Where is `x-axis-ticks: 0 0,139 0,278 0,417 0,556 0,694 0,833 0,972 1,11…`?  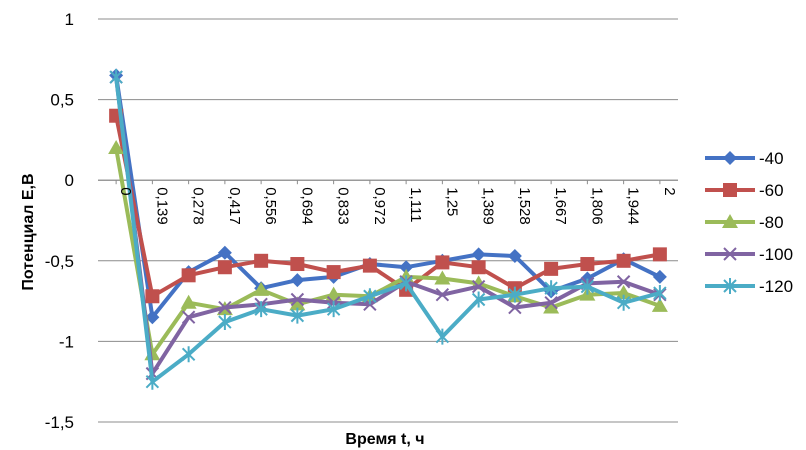
x-axis-ticks: 0 0,139 0,278 0,417 0,556 0,694 0,833 0,972 1,11… is located at coordinates (397, 206).